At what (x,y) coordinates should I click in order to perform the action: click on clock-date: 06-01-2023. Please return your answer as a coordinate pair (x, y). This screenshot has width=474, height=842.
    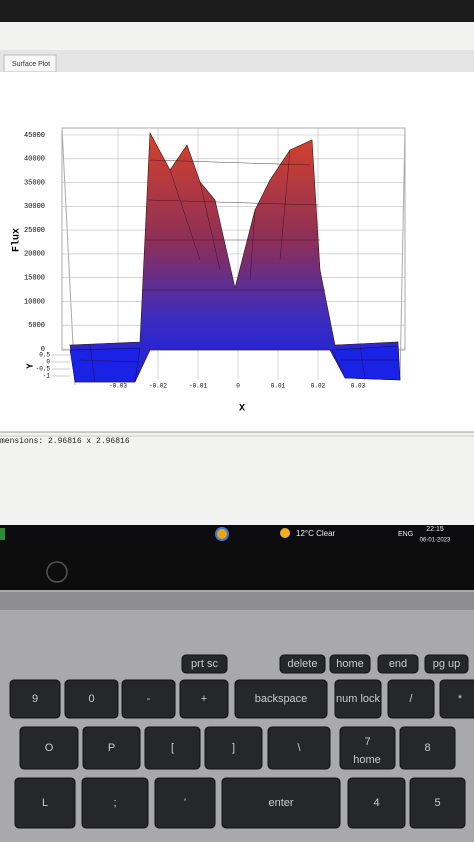
    Looking at the image, I should click on (435, 541).